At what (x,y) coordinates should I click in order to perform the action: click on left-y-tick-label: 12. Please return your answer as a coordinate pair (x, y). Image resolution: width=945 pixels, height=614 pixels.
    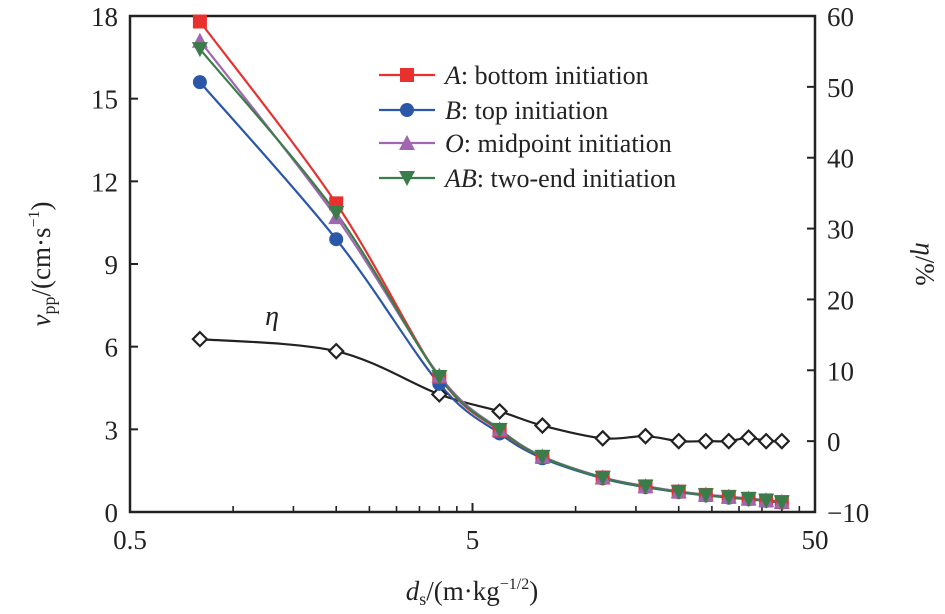
    Looking at the image, I should click on (104, 182).